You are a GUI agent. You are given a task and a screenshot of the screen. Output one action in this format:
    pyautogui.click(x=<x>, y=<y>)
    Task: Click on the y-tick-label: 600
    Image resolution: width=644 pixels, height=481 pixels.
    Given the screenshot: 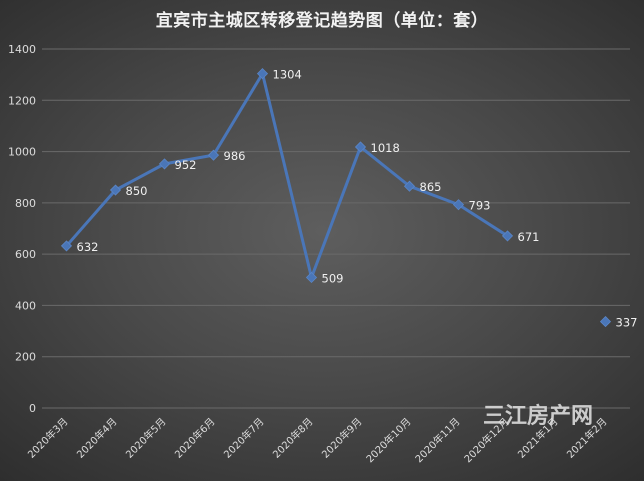 What is the action you would take?
    pyautogui.click(x=25, y=254)
    